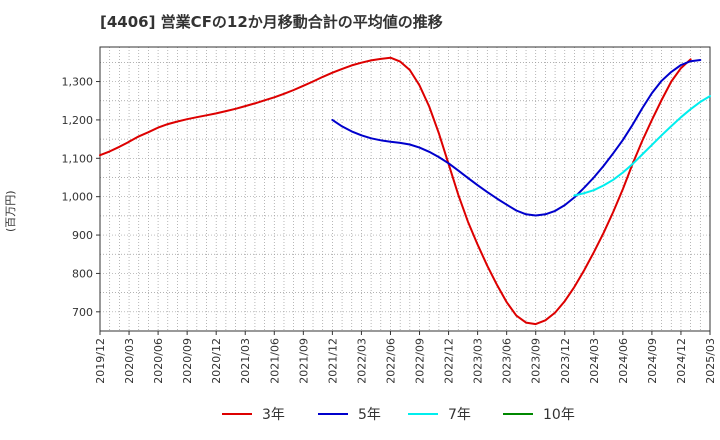 The height and width of the screenshot is (440, 720). Describe the element at coordinates (390, 361) in the screenshot. I see `x-tick-label: 2022/06` at that location.